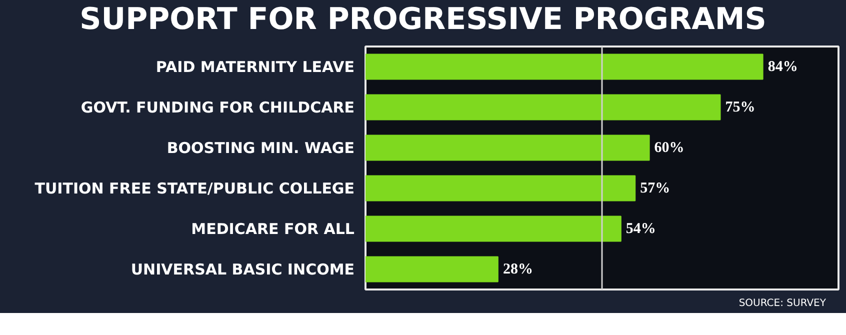 Image resolution: width=846 pixels, height=335 pixels. Describe the element at coordinates (641, 228) in the screenshot. I see `data-label: 54%` at that location.